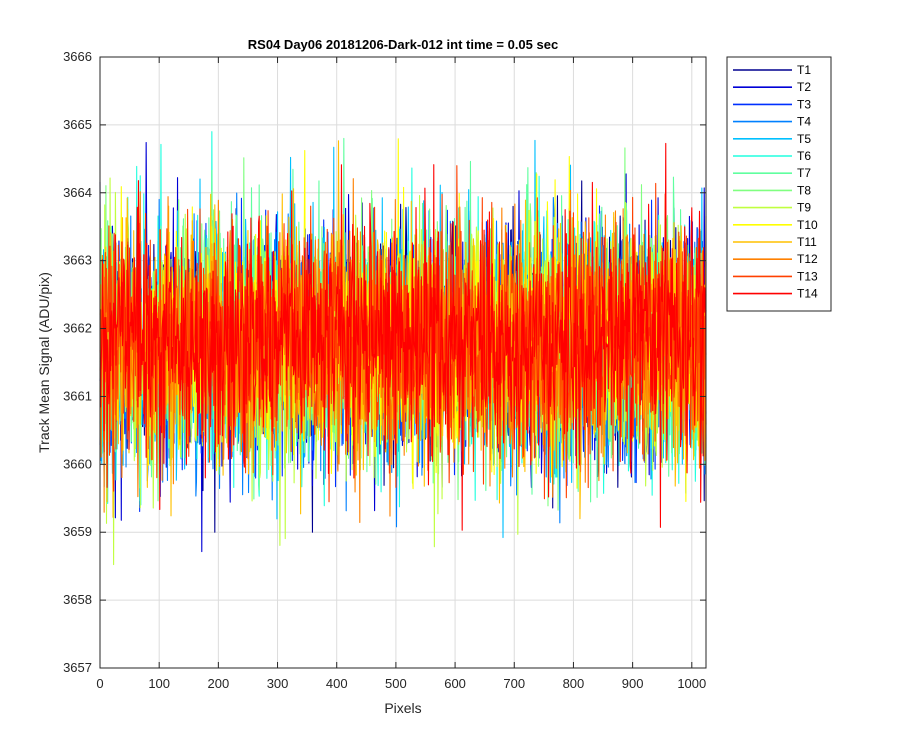 This screenshot has height=750, width=900. Describe the element at coordinates (402, 708) in the screenshot. I see `x-axis-title: Pixels` at that location.